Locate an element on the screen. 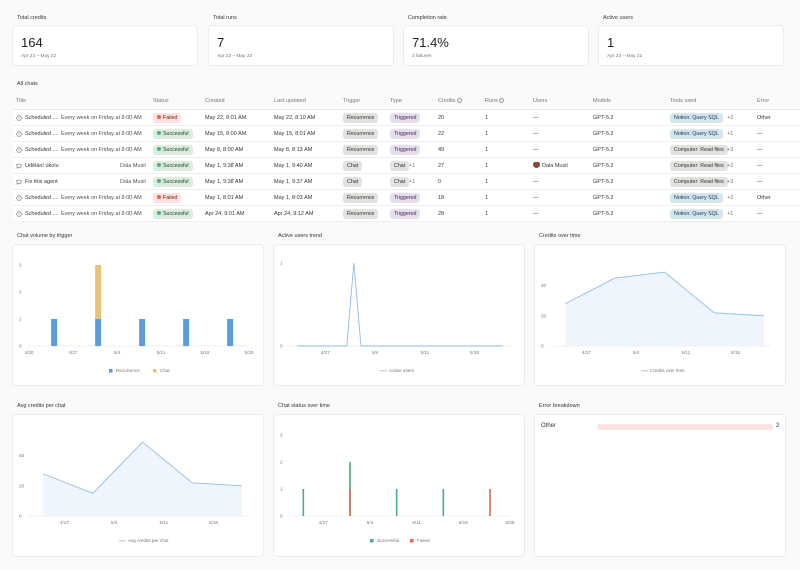 This screenshot has width=800, height=570. row-title: Udělání úkolu is located at coordinates (42, 166).